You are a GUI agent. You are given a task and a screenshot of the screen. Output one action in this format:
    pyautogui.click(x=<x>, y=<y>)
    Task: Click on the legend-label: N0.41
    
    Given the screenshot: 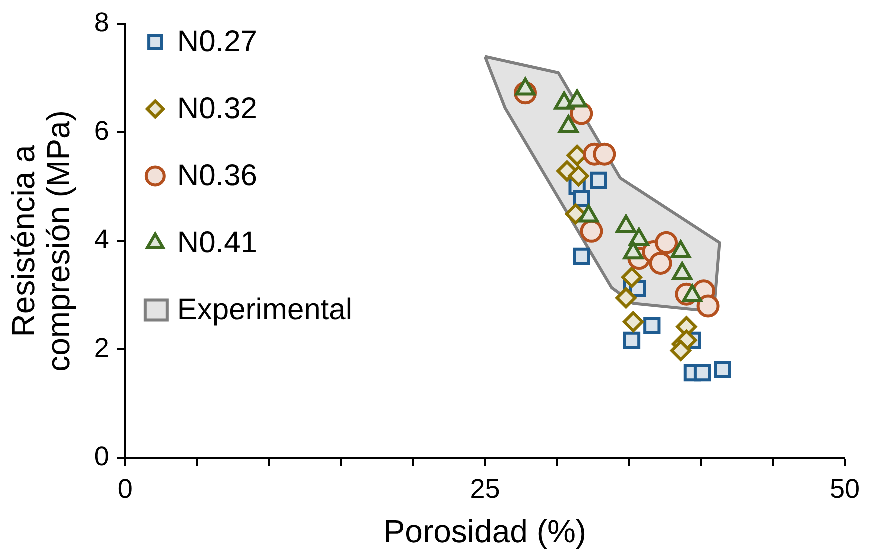 What is the action you would take?
    pyautogui.click(x=217, y=243)
    